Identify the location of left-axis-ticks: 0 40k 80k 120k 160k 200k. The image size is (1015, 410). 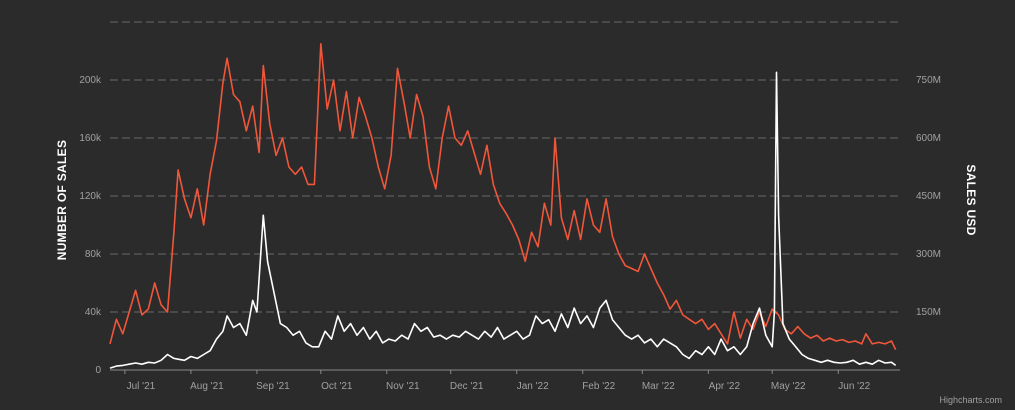
(90, 225).